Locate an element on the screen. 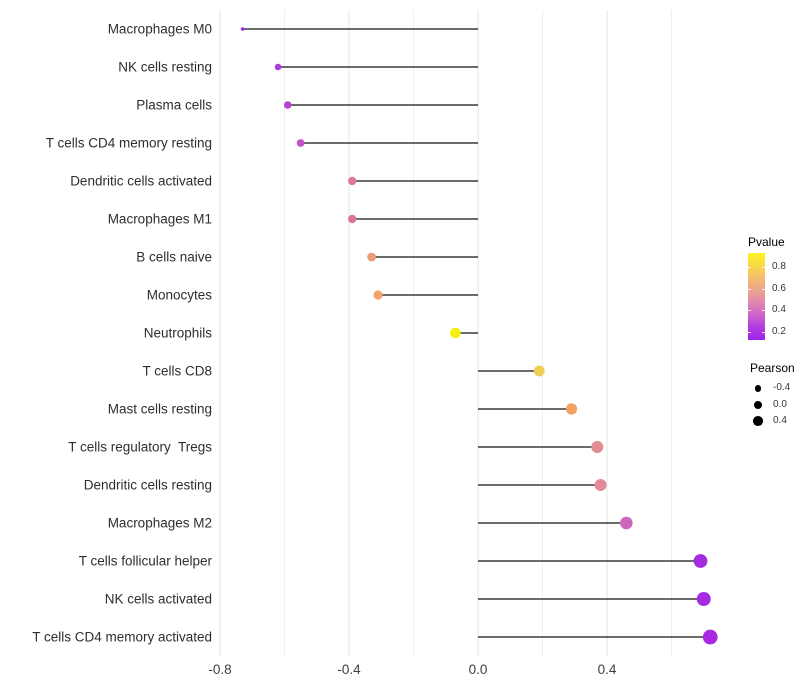  pvalue-legend: Pvalue 0.8 0.6 0.4 0.2 is located at coordinates (774, 287).